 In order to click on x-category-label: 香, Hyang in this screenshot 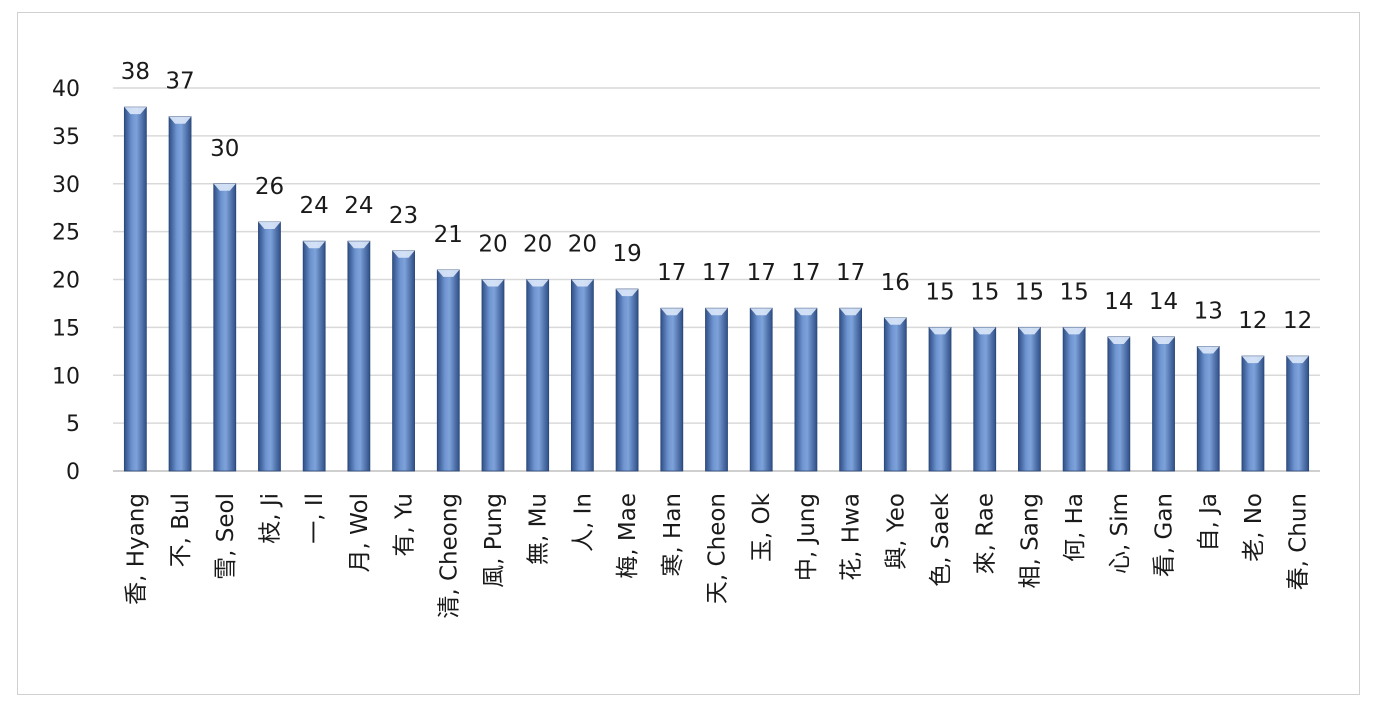, I will do `click(136, 549)`.